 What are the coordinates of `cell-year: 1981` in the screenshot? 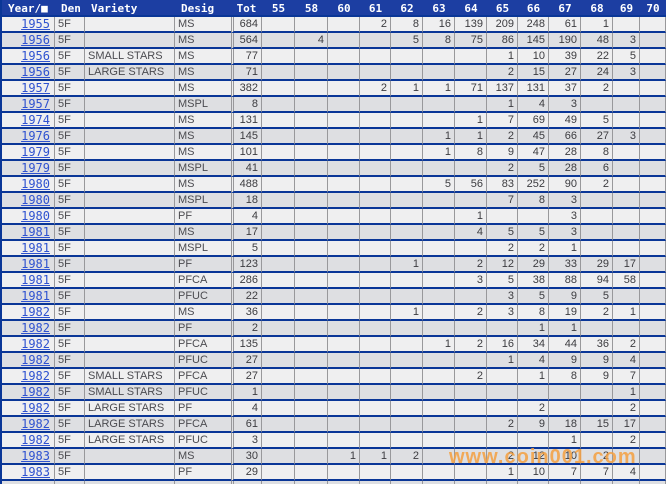 It's located at (28, 265).